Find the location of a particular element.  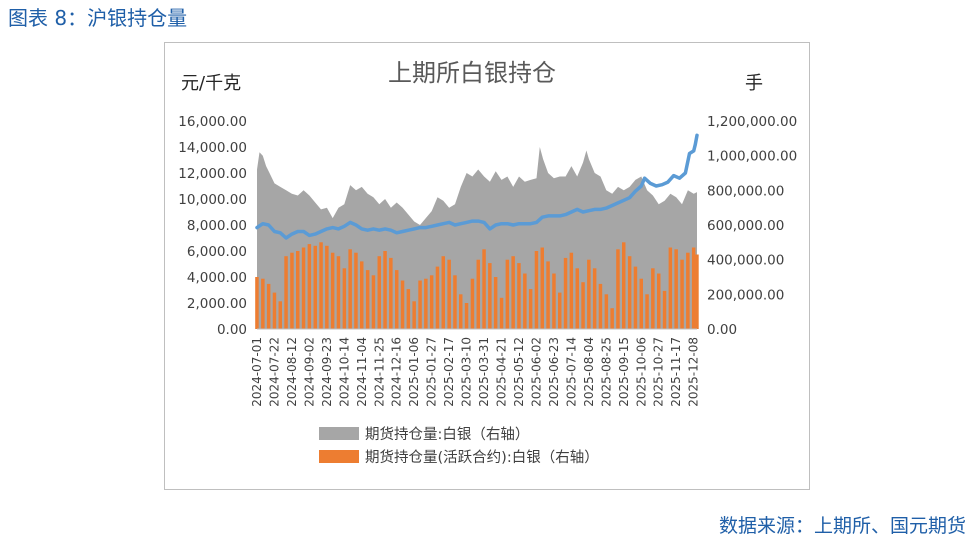

x-tick-label: 2025-06-23 is located at coordinates (554, 372).